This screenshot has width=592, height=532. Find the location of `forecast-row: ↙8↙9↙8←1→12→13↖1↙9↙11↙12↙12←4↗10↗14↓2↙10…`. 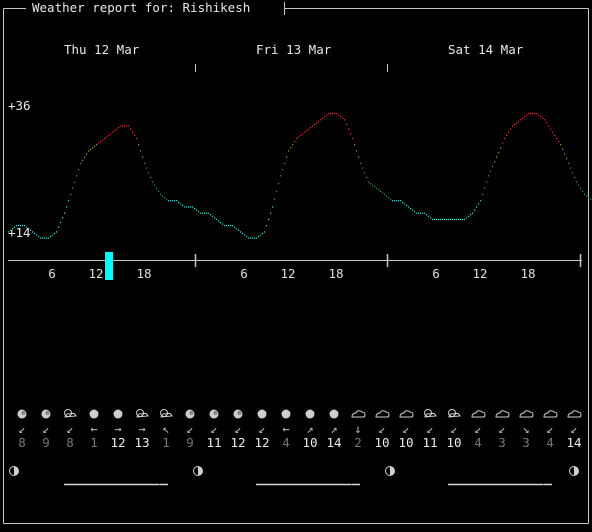

forecast-row: ↙8↙9↙8←1→12→13↖1↙9↙11↙12↙12←4↗10↗14↓2↙10… is located at coordinates (299, 429).